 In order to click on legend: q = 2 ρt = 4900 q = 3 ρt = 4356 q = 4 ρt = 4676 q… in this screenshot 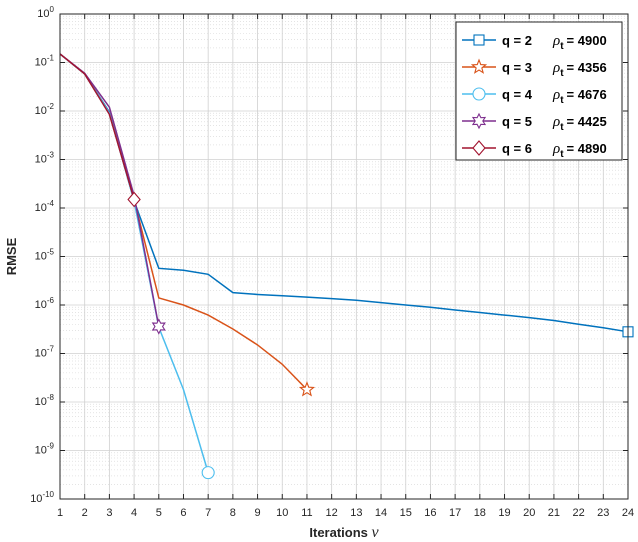, I will do `click(539, 91)`.